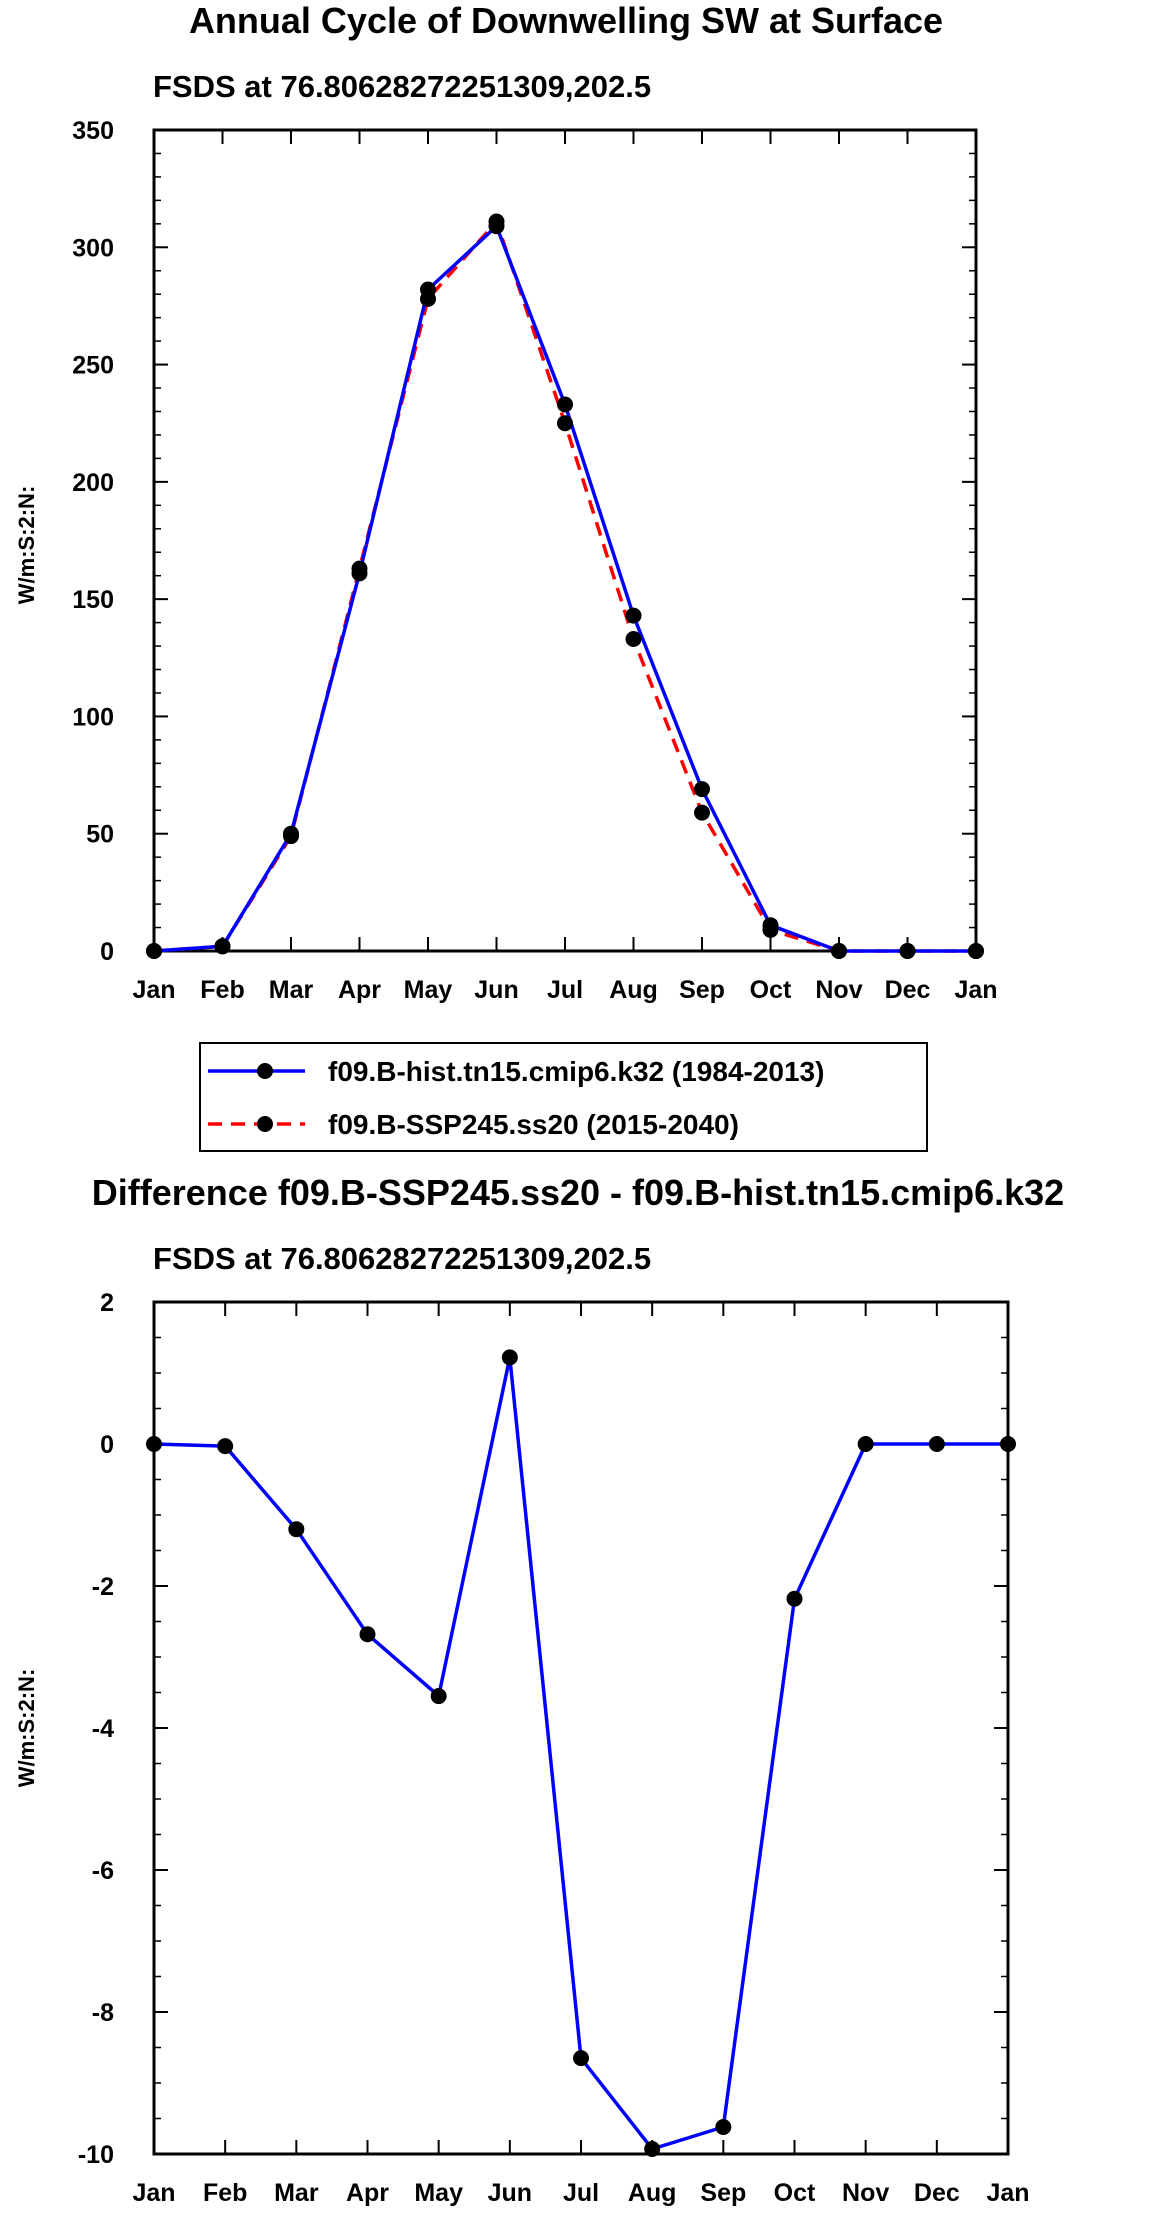  What do you see at coordinates (576, 1071) in the screenshot?
I see `legend-hist-label: f09.B-hist.tn15.cmip6.k32 (1984-2013)` at bounding box center [576, 1071].